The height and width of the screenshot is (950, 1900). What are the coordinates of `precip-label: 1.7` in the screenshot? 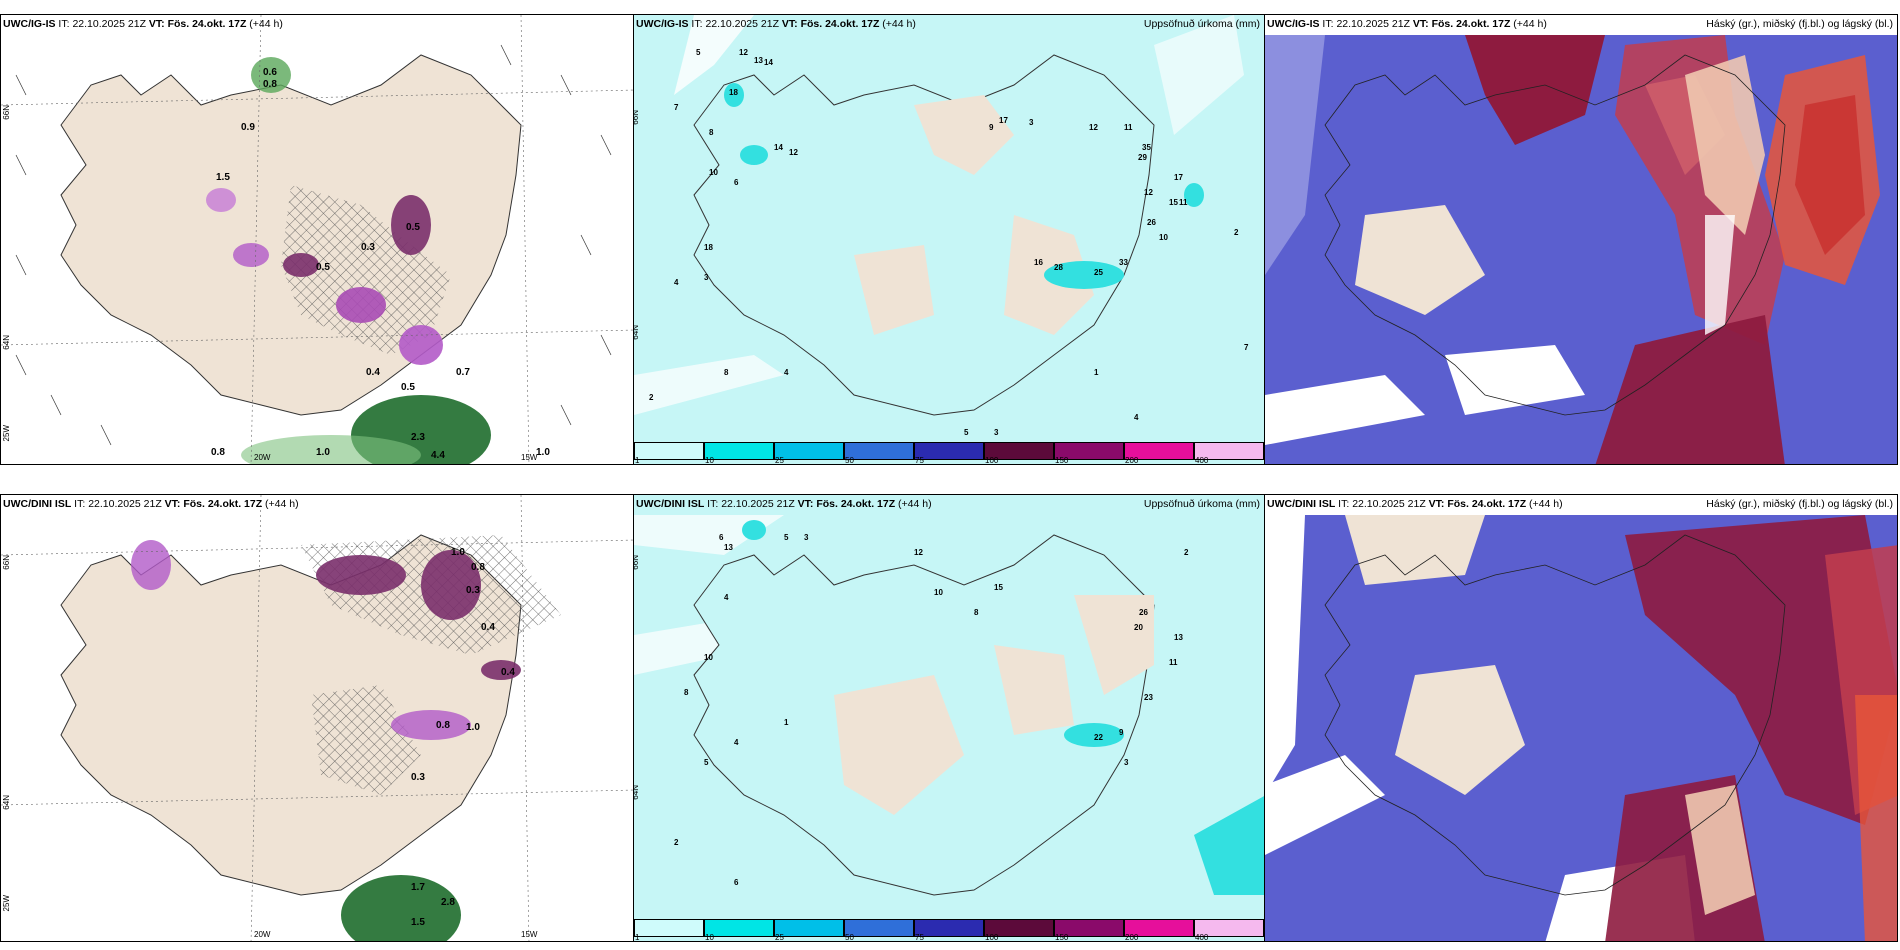 It's located at (418, 887).